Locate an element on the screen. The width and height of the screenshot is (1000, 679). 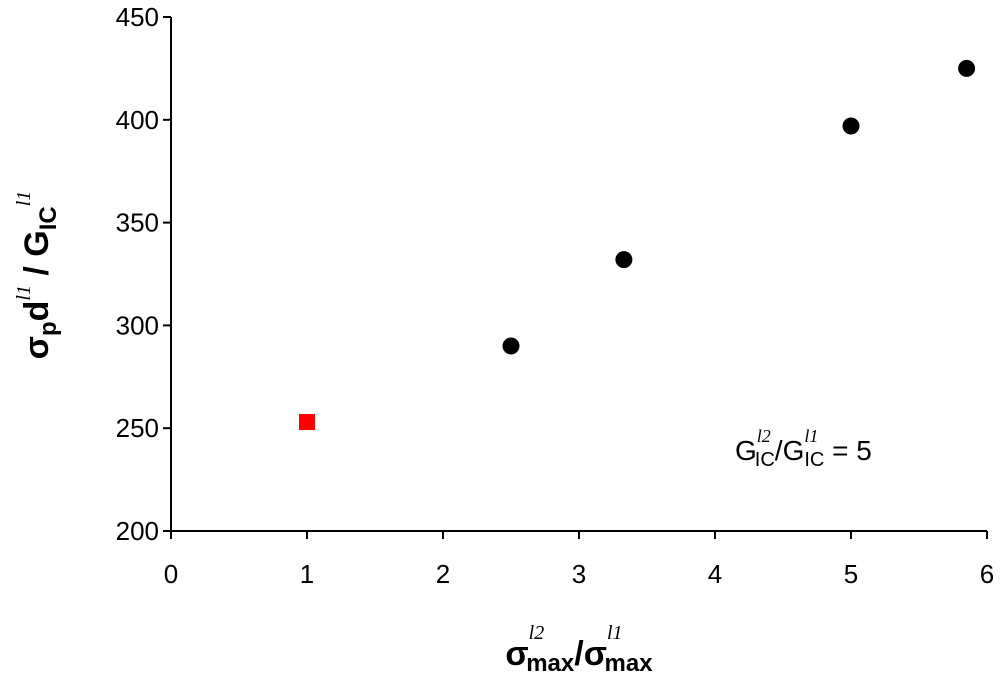
label-part: d is located at coordinates (37, 311).